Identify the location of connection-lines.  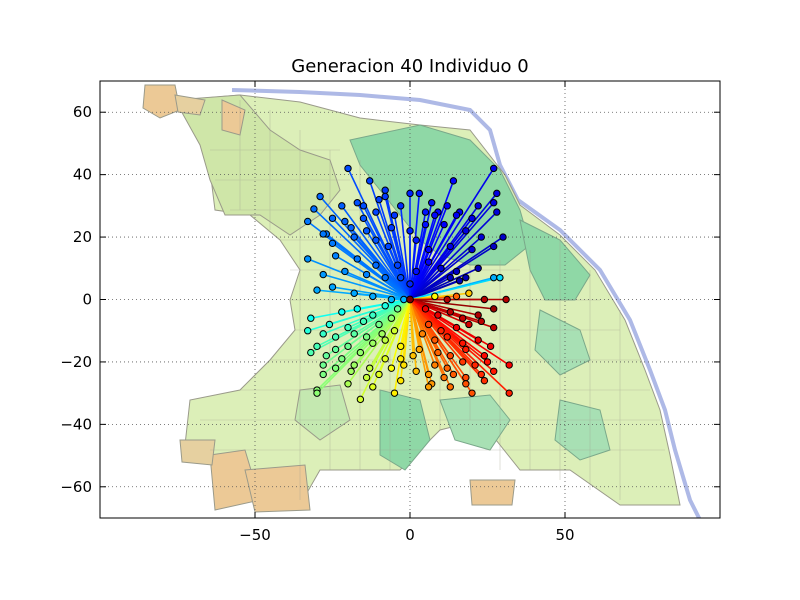
(408, 283).